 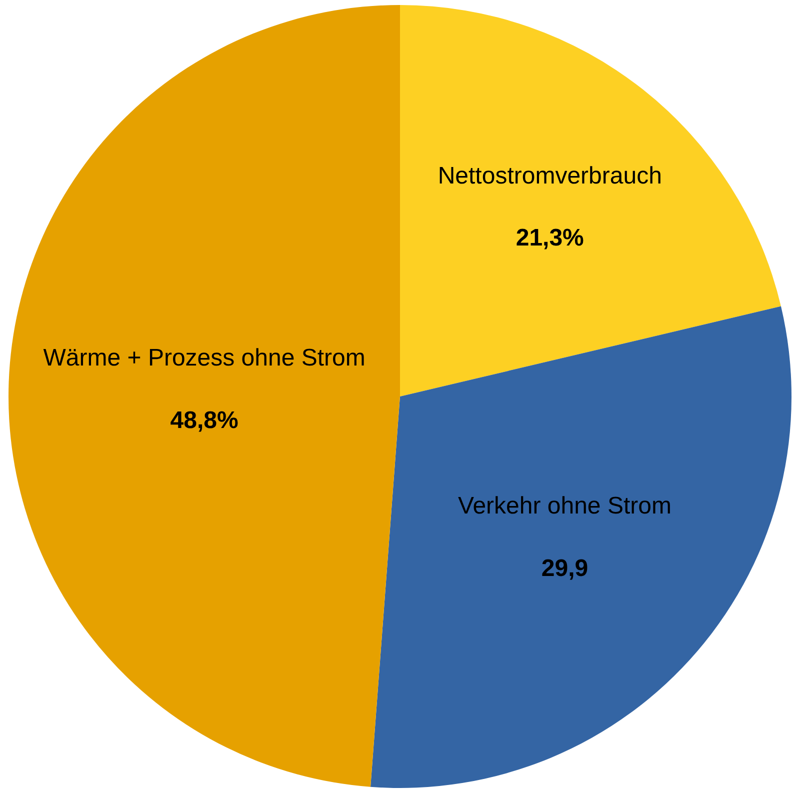 What do you see at coordinates (204, 420) in the screenshot?
I see `data-label: 48,8%` at bounding box center [204, 420].